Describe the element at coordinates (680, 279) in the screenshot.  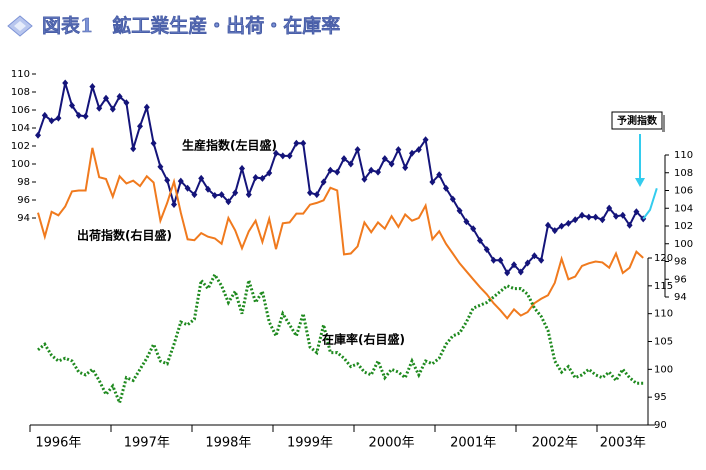
I see `y2-tick-label: 96` at that location.